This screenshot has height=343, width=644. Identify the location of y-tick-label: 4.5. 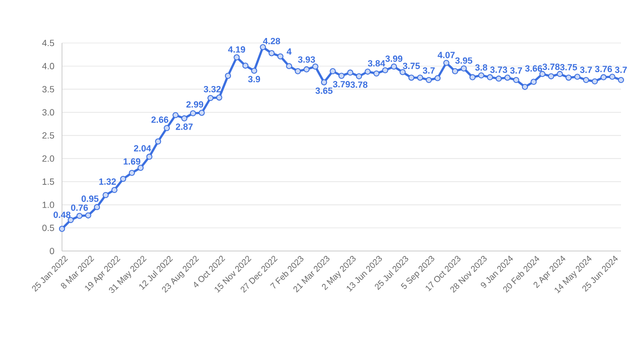
(48, 43).